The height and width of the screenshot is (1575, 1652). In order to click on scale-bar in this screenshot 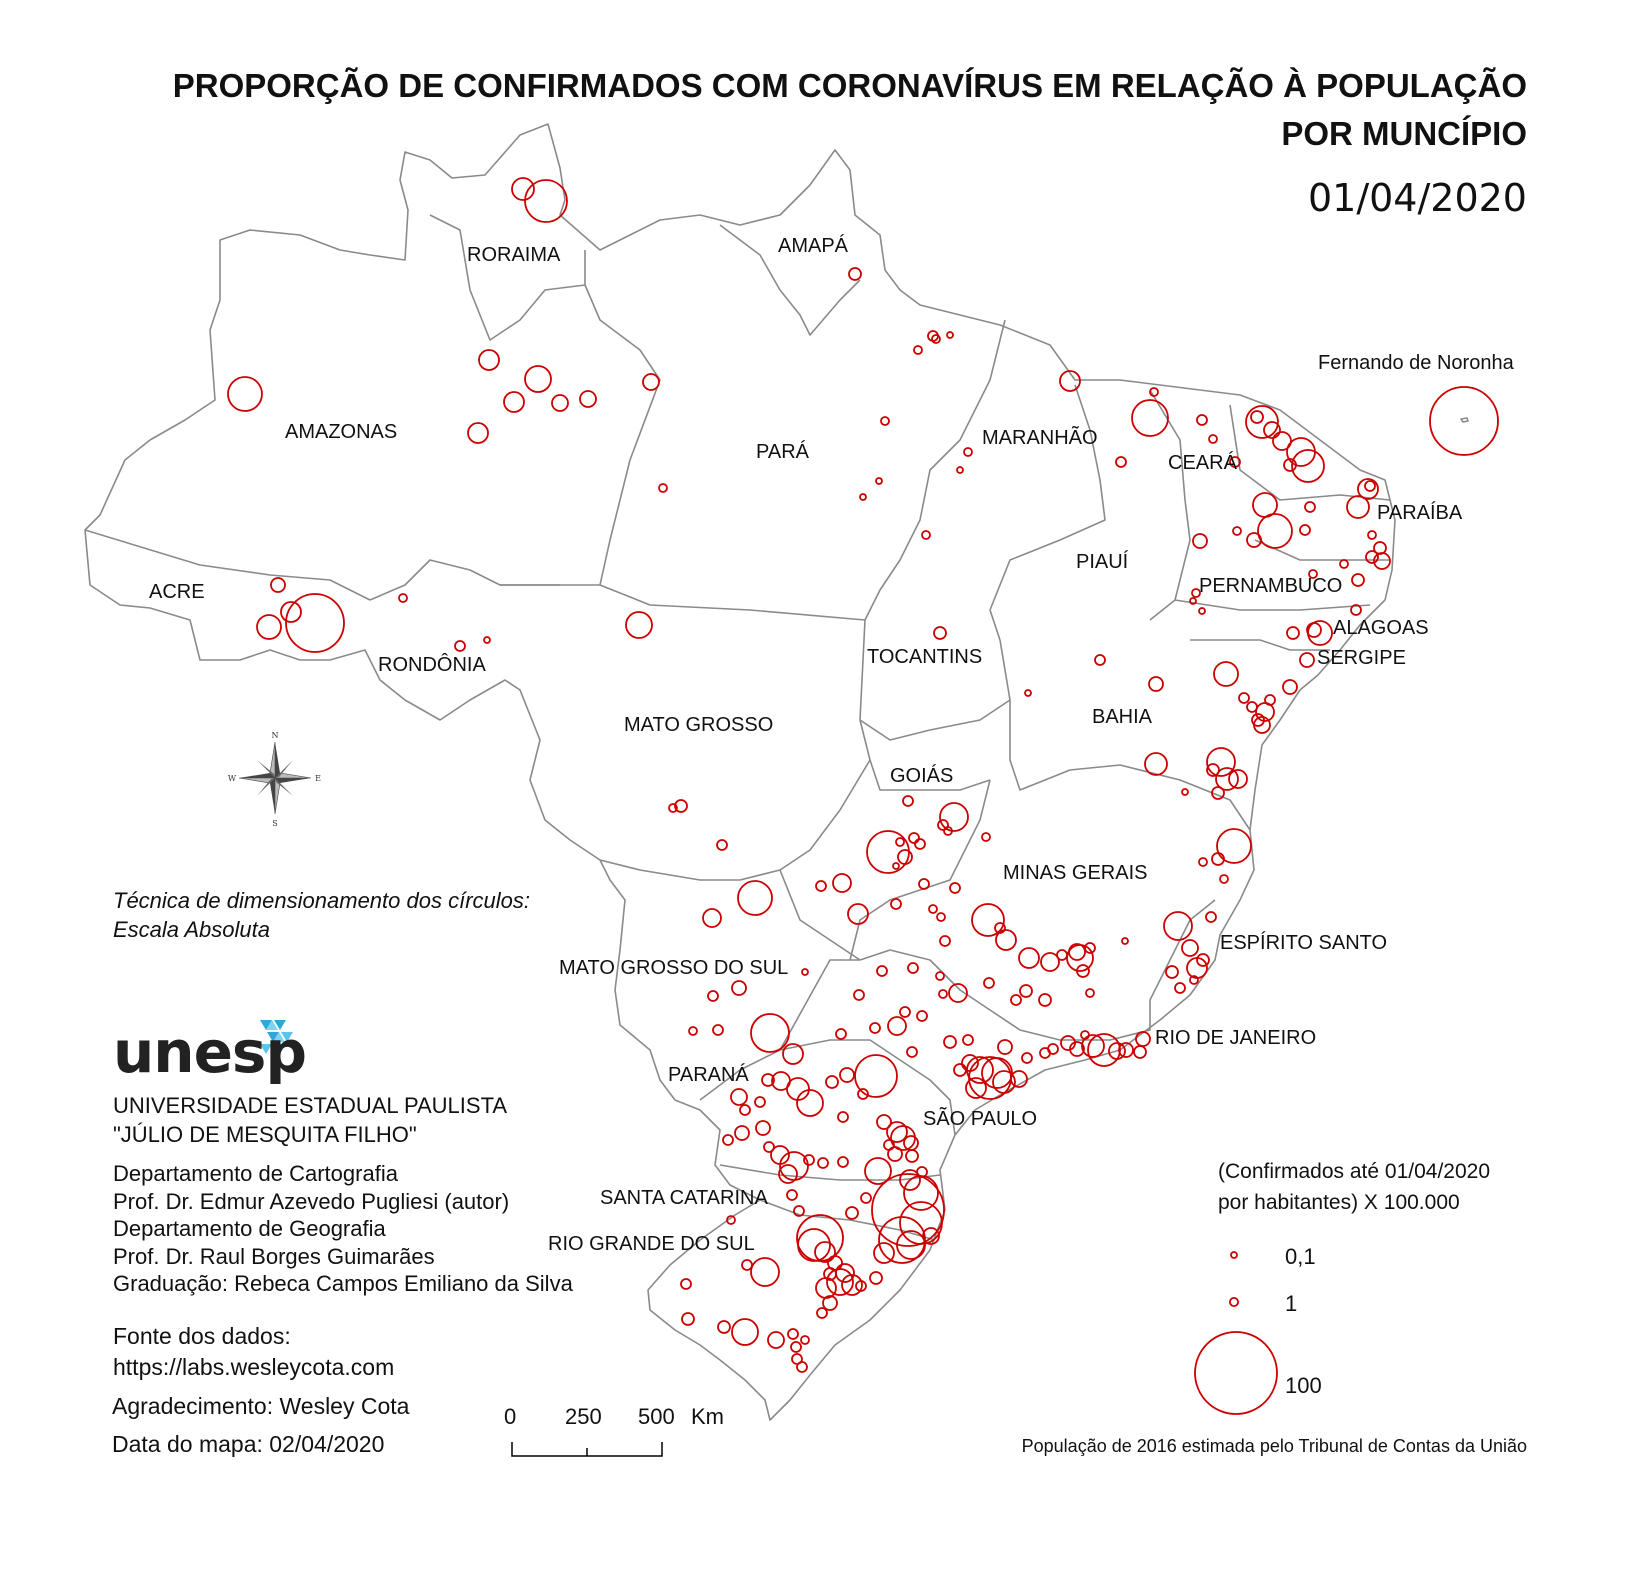, I will do `click(587, 1449)`.